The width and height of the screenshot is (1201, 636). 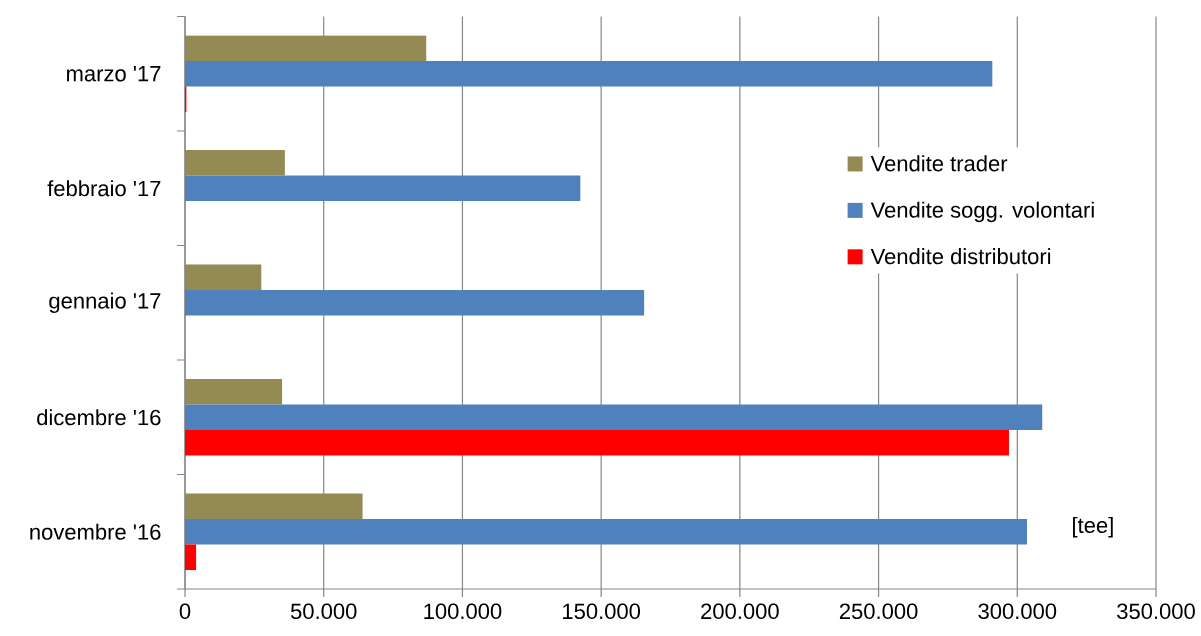 What do you see at coordinates (463, 611) in the screenshot?
I see `x-tick-label: 100.000` at bounding box center [463, 611].